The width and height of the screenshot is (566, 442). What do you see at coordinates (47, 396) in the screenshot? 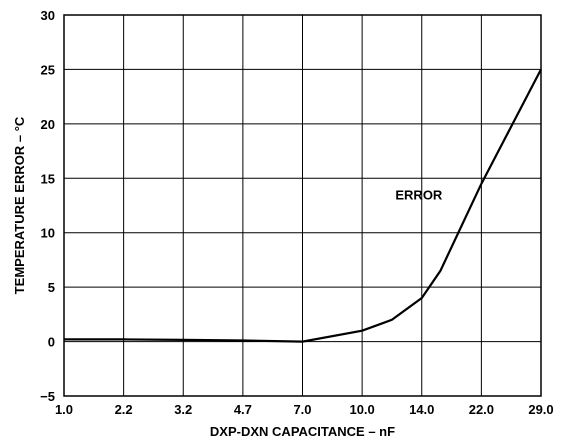
I see `y-tick-label: −5` at bounding box center [47, 396].